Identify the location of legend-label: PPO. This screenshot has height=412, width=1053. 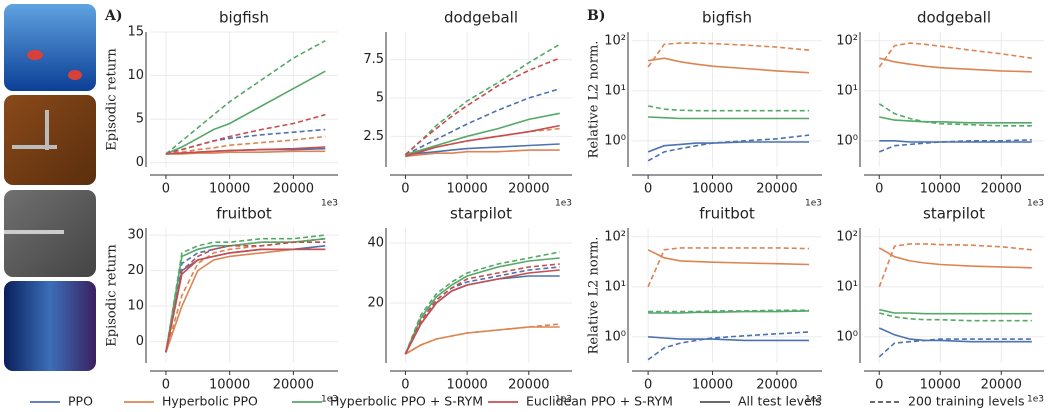
(80, 401).